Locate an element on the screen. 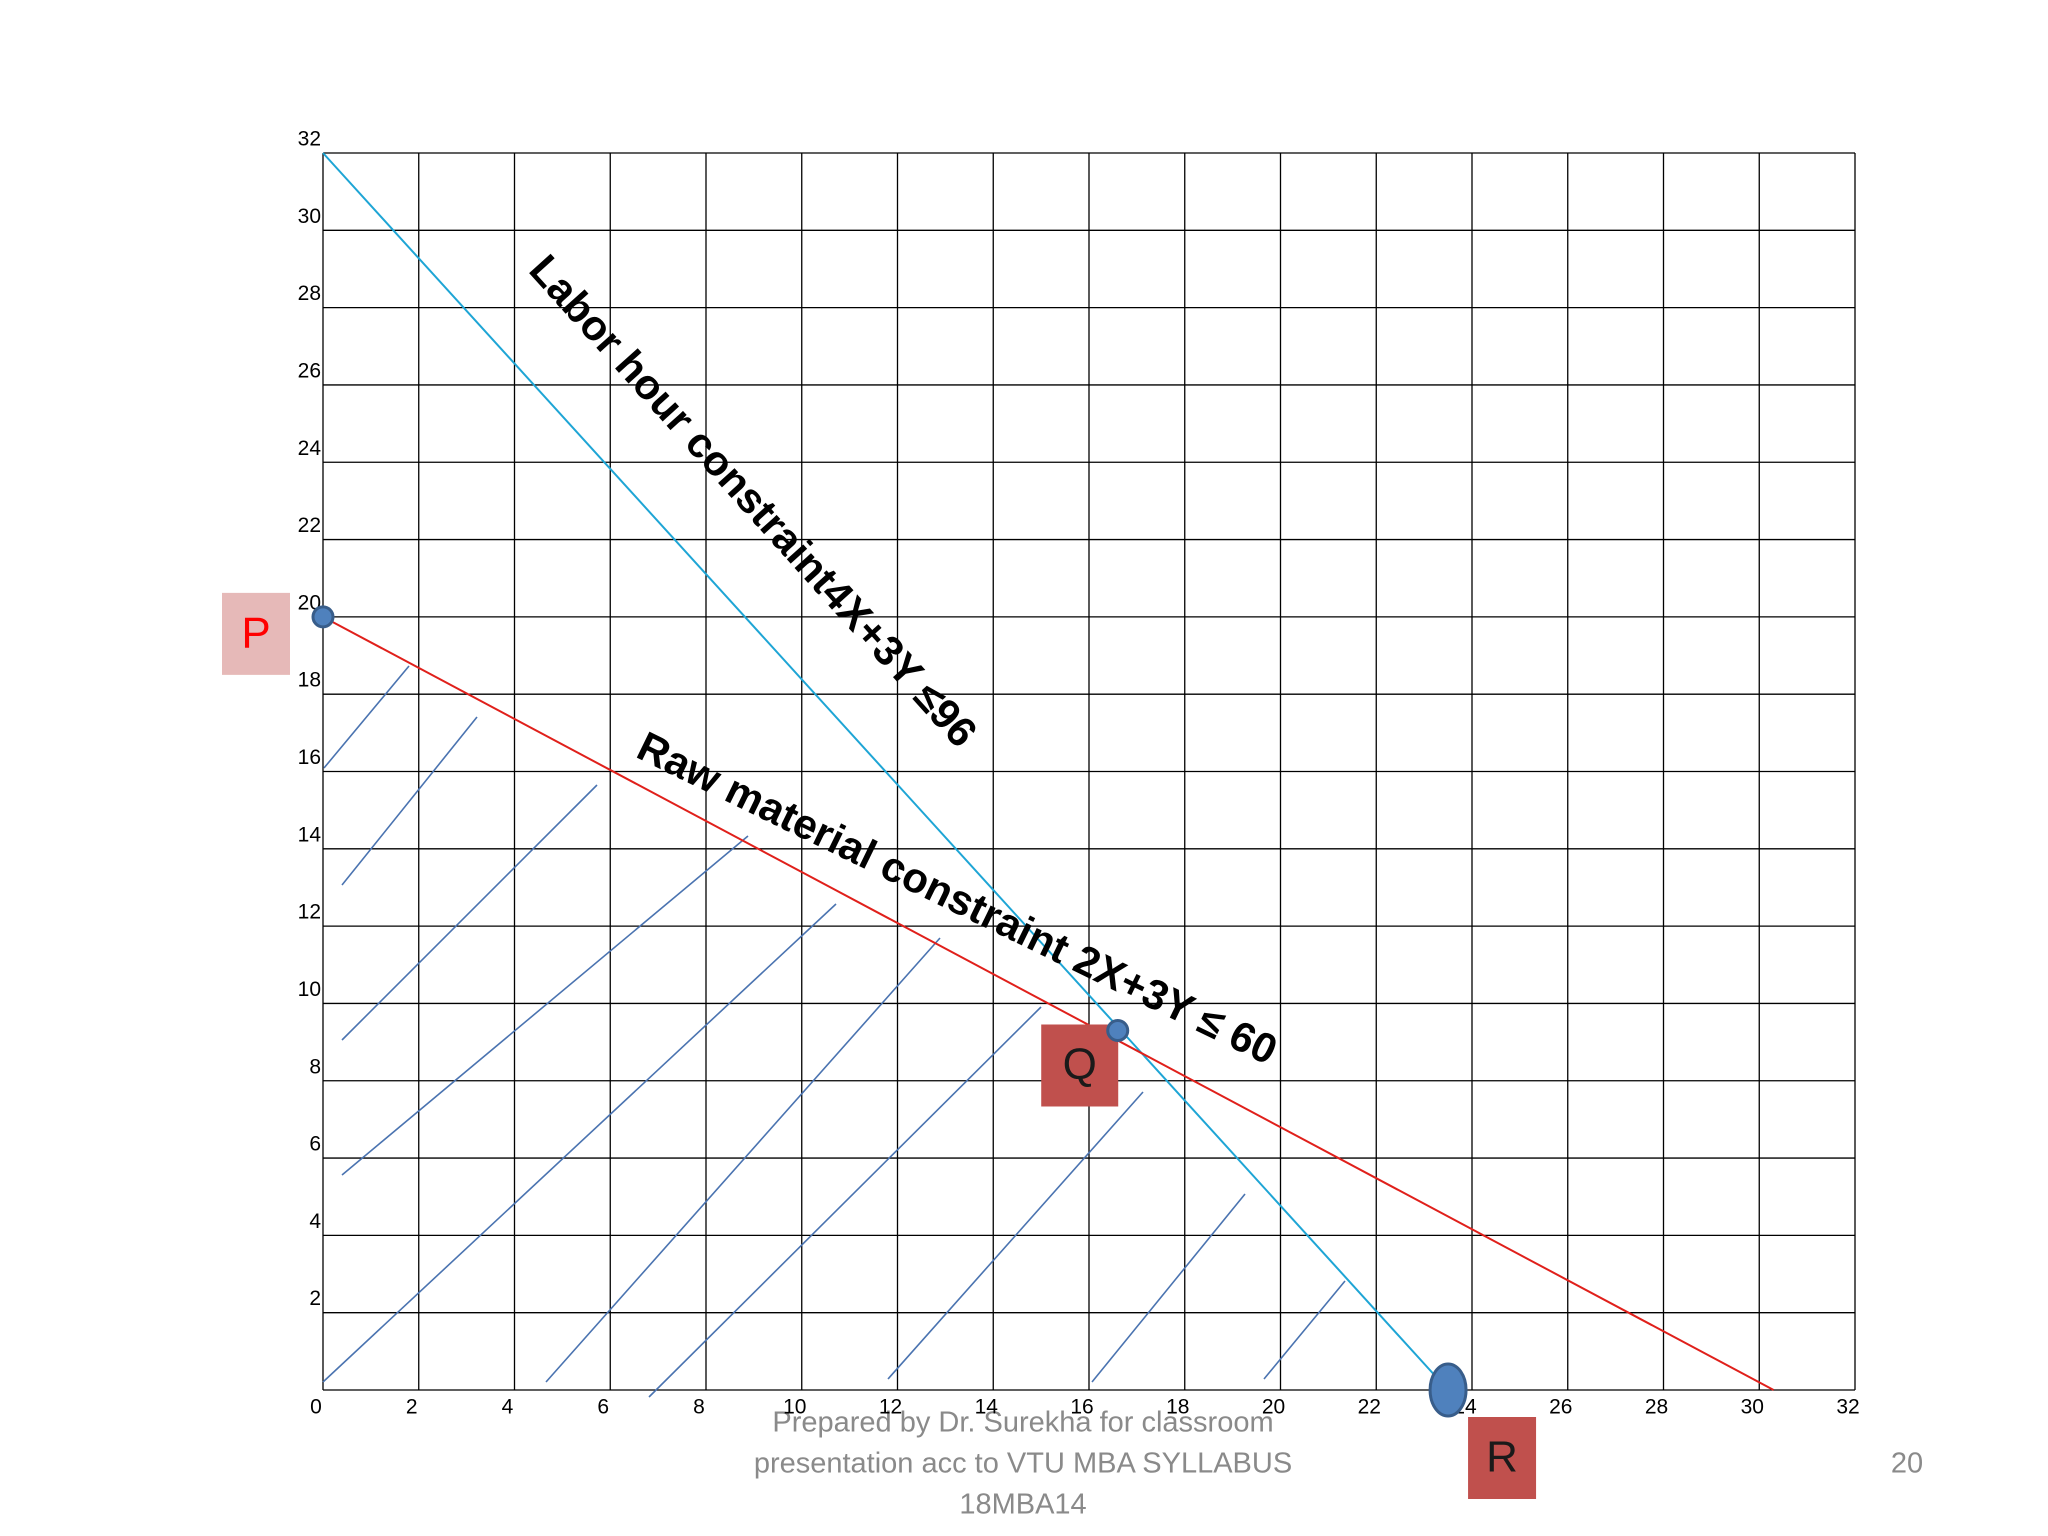 The image size is (2048, 1536). constraint-label: Raw material constraint 2X+3Y ≤ 60 is located at coordinates (957, 897).